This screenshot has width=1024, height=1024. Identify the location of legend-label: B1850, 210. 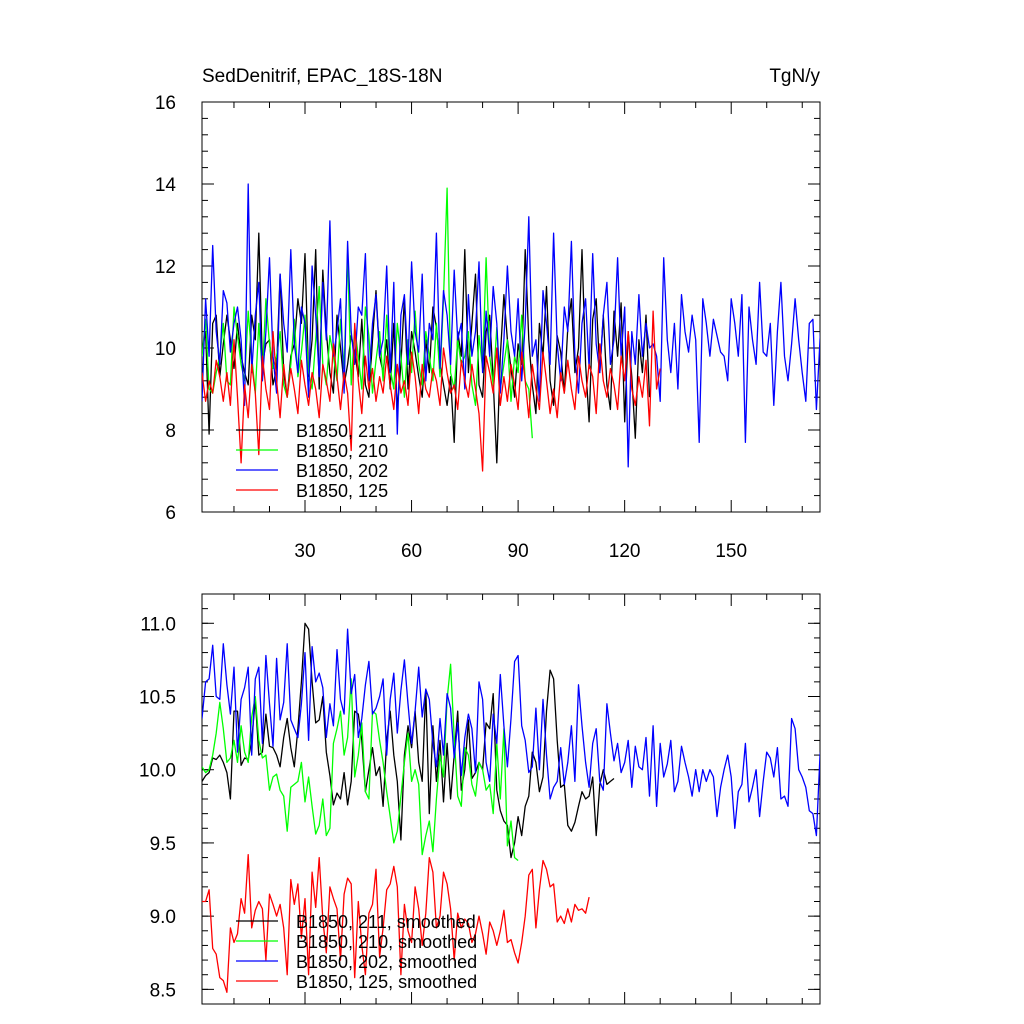
(342, 451).